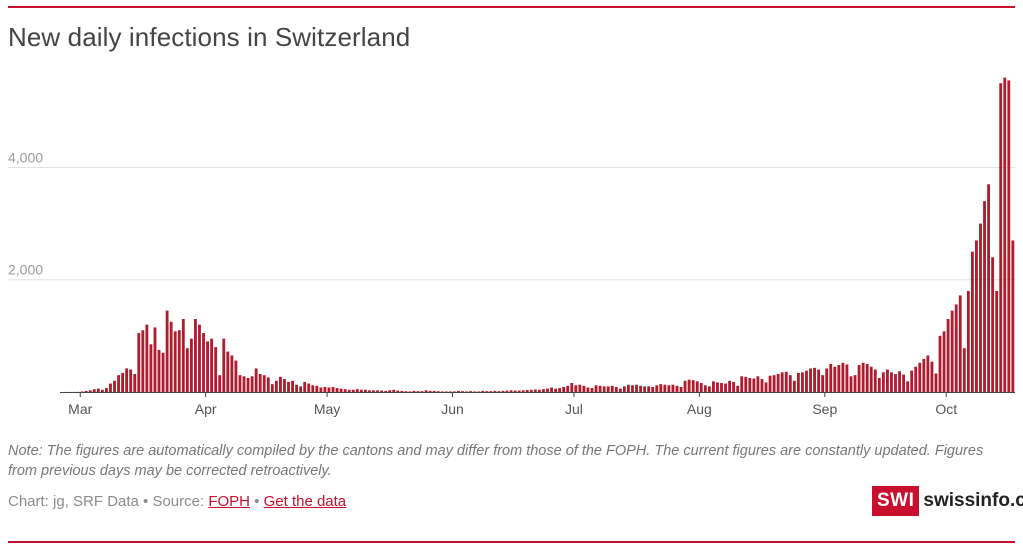  Describe the element at coordinates (25, 157) in the screenshot. I see `y-tick-label: 4,000` at that location.